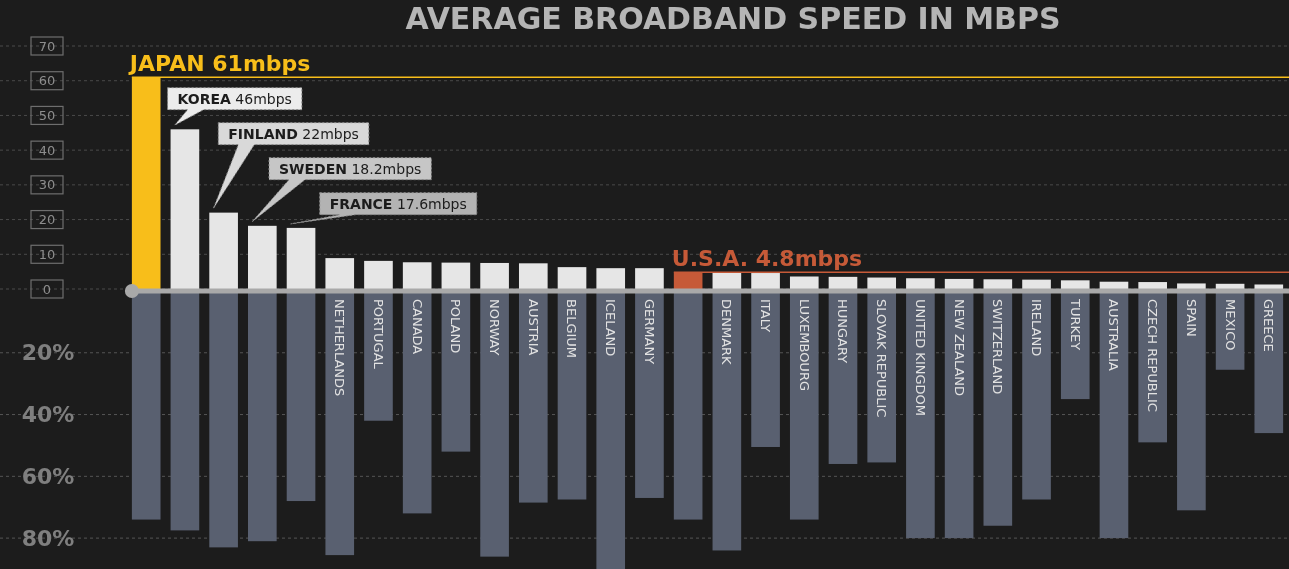  Describe the element at coordinates (293, 133) in the screenshot. I see `annotation: FINLAND 22mbps` at that location.